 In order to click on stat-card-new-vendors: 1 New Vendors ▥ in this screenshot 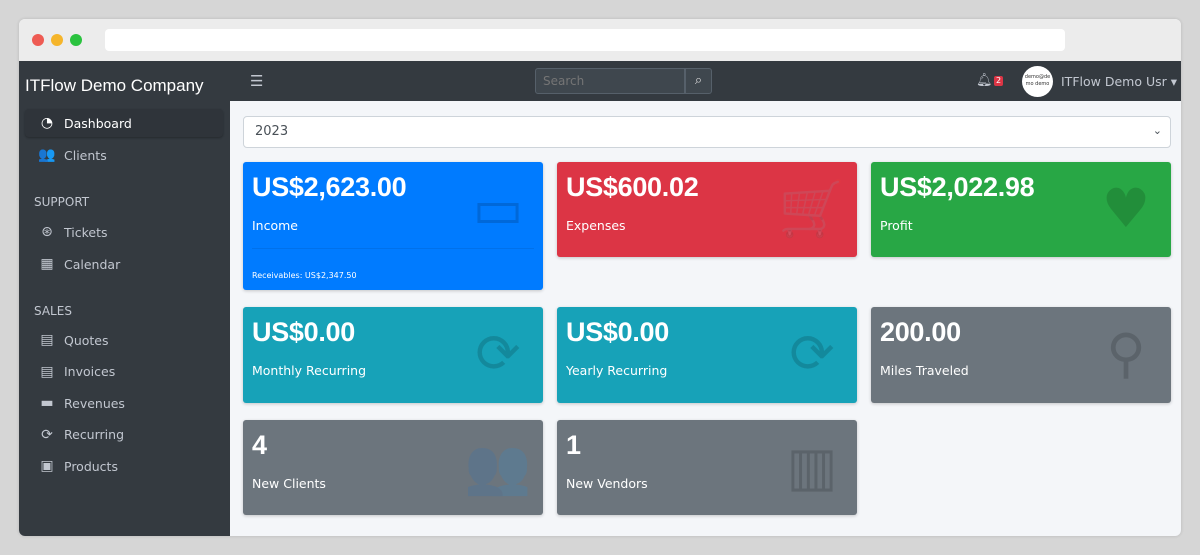, I will do `click(707, 467)`.